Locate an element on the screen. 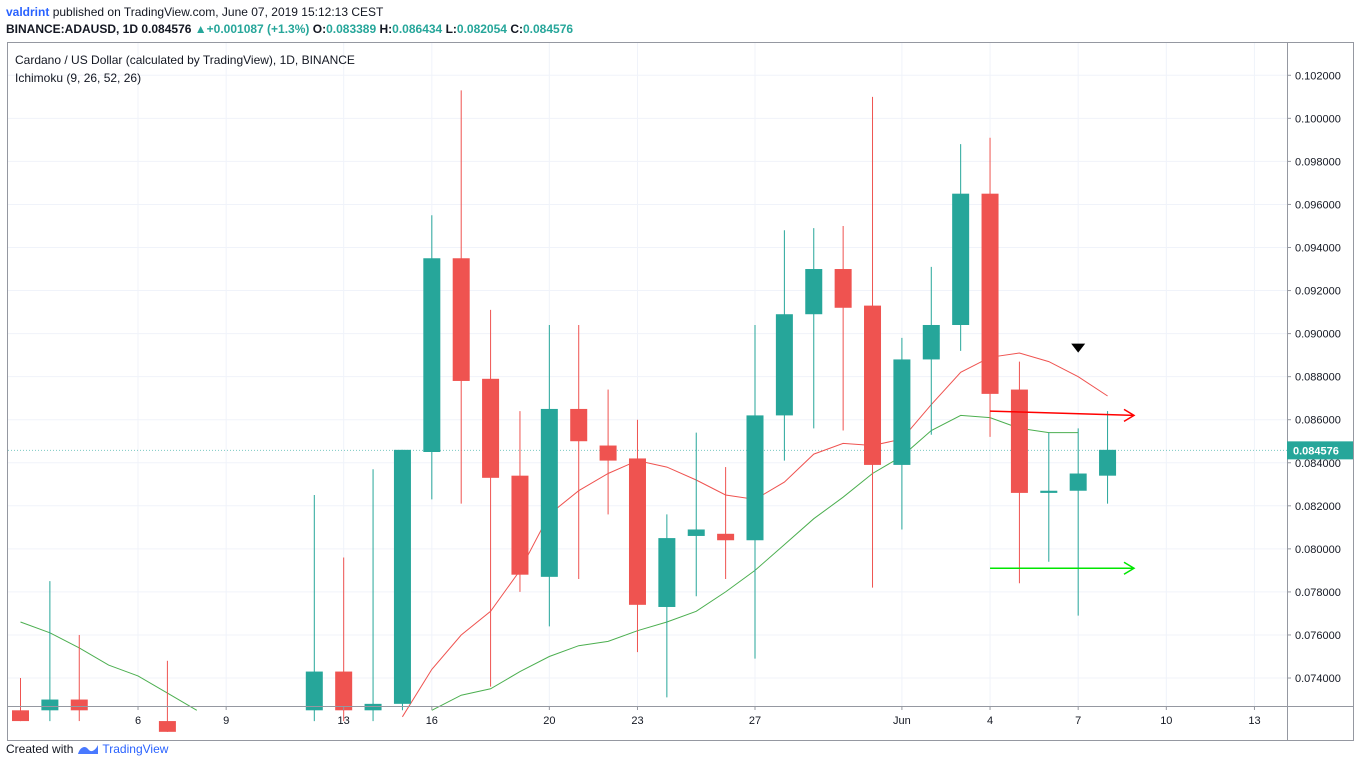  time-tick-label: 10 is located at coordinates (1166, 721).